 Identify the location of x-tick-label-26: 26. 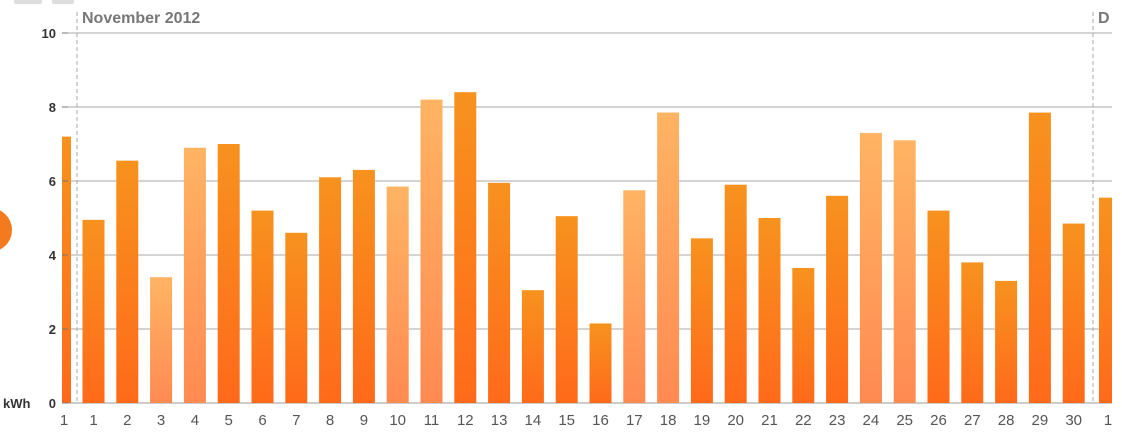
(938, 420).